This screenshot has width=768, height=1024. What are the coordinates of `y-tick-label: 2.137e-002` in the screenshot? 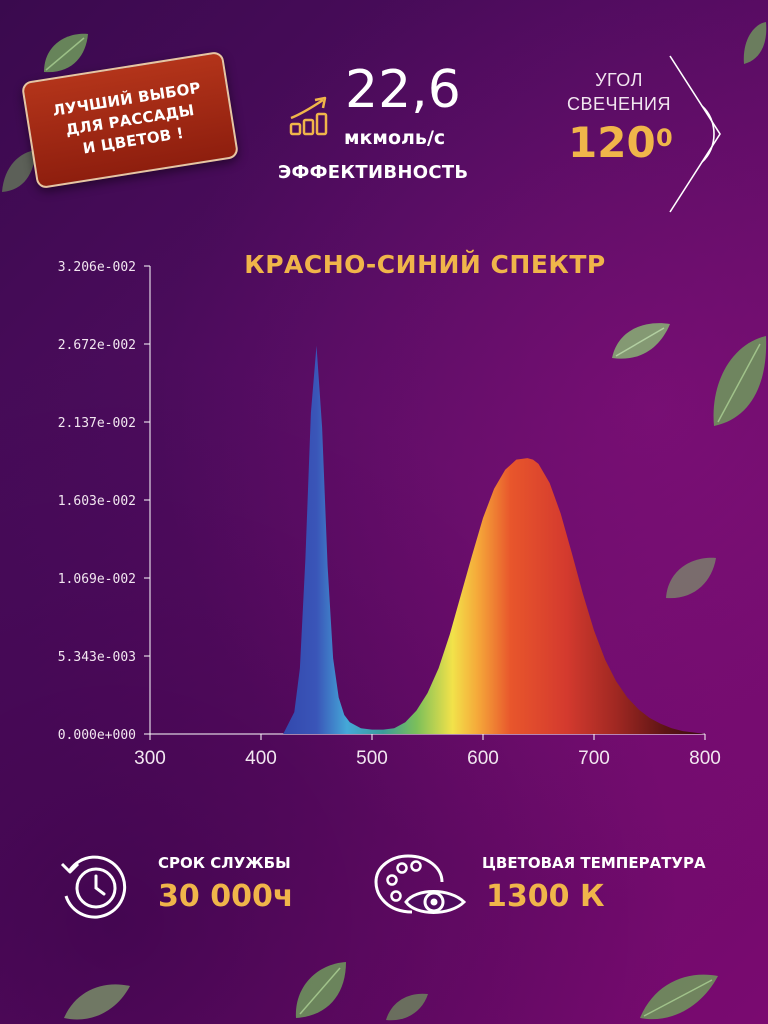 It's located at (97, 423).